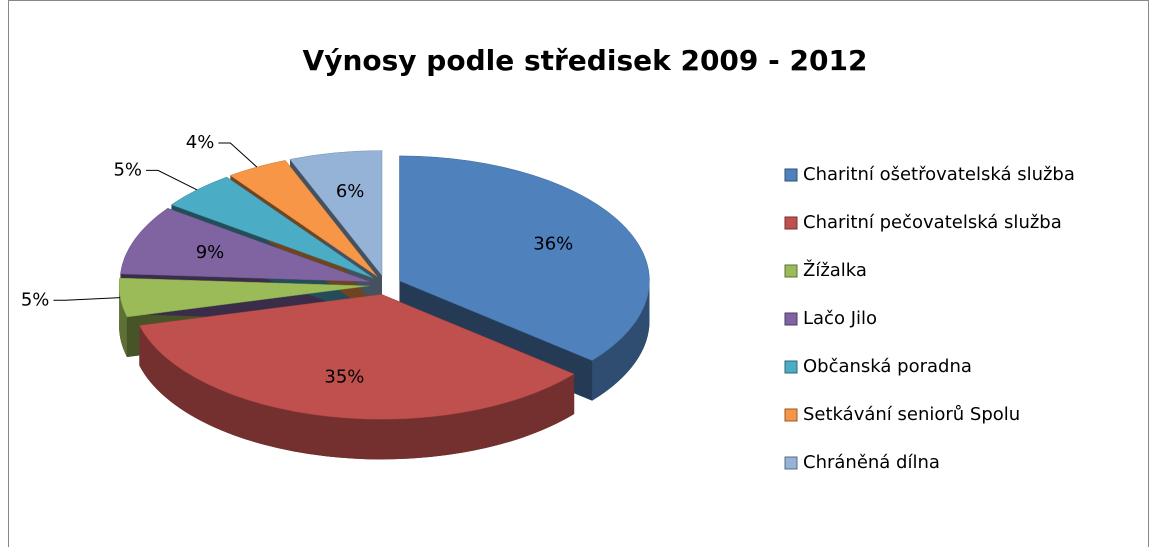  I want to click on data-label: 4%, so click(200, 142).